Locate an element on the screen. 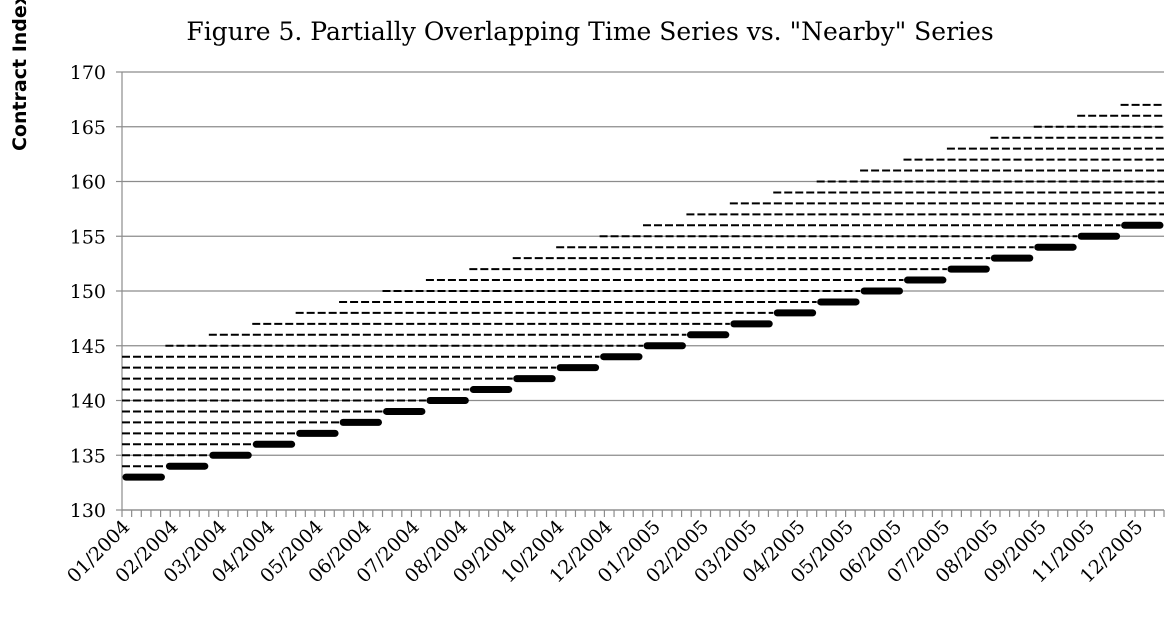 The image size is (1167, 621). y-tick-label: 145 is located at coordinates (88, 347).